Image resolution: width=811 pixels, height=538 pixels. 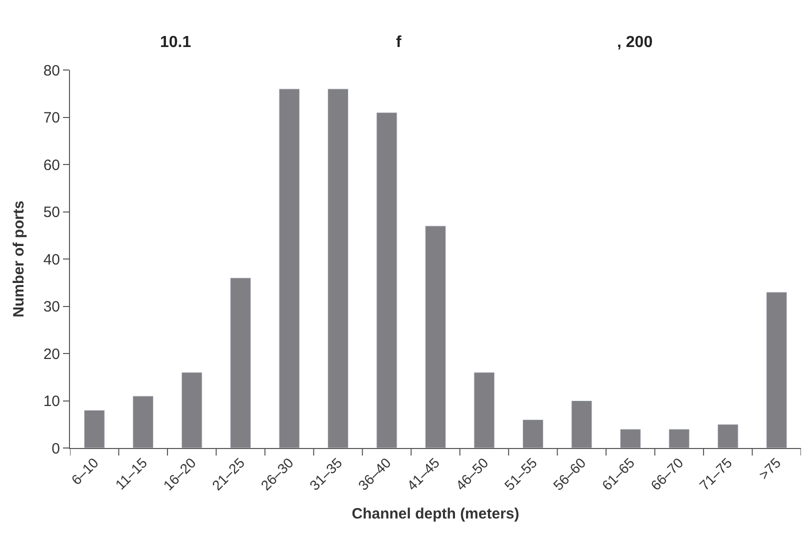 What do you see at coordinates (770, 468) in the screenshot?
I see `x-tick-label: >75` at bounding box center [770, 468].